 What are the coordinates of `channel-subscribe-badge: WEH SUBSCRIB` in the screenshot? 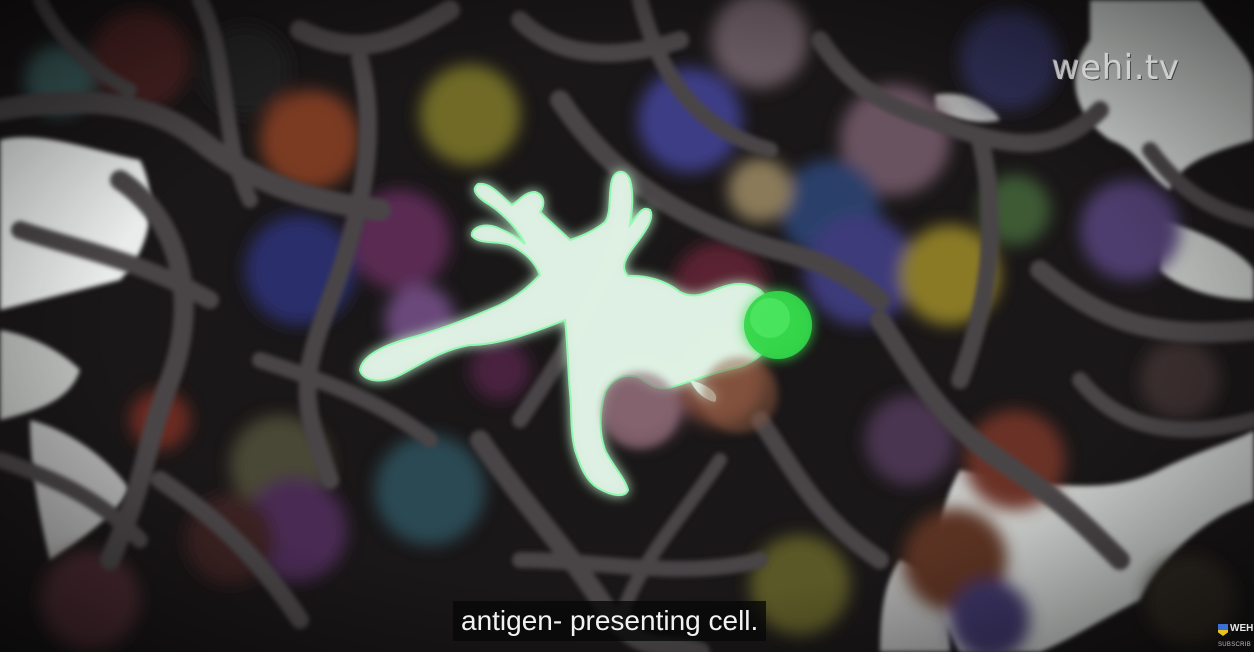 It's located at (1235, 636).